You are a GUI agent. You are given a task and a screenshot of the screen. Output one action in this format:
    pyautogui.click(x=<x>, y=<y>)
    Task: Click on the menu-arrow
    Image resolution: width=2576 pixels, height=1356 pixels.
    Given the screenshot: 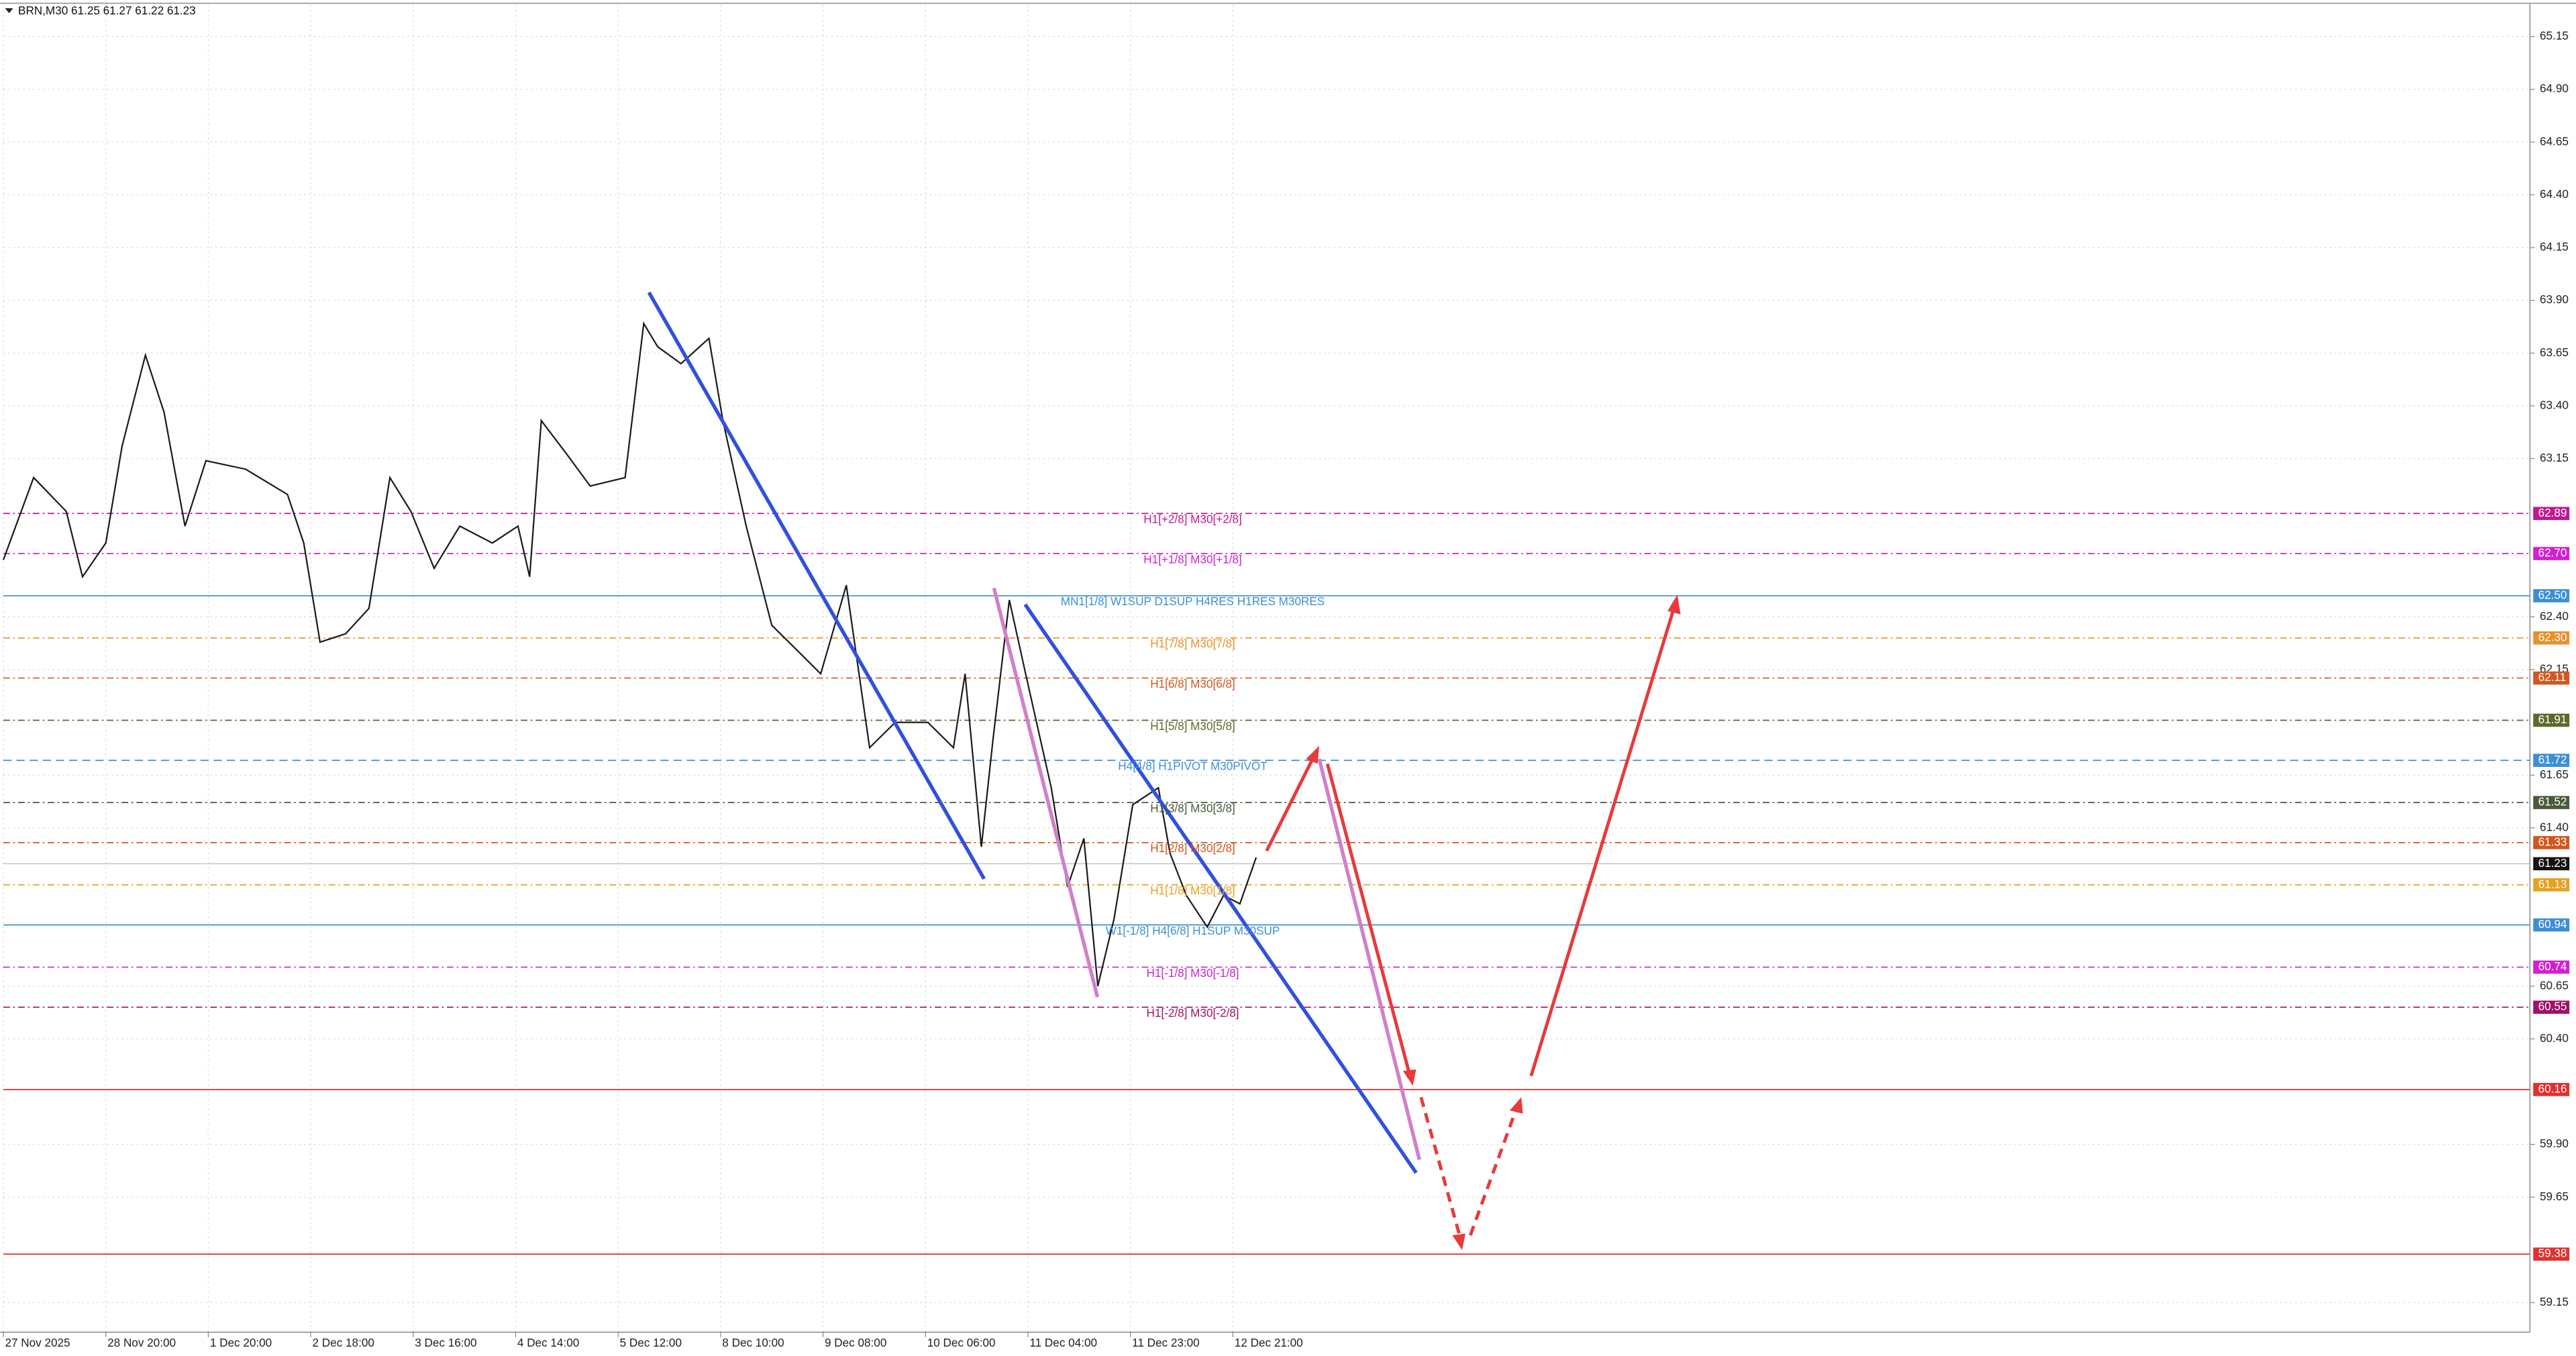 What is the action you would take?
    pyautogui.click(x=9, y=10)
    